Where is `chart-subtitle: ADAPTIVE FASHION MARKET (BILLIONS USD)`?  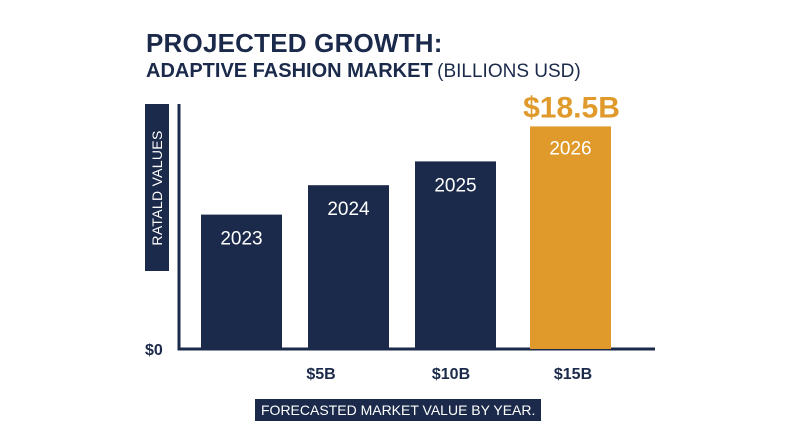 chart-subtitle: ADAPTIVE FASHION MARKET (BILLIONS USD) is located at coordinates (363, 71).